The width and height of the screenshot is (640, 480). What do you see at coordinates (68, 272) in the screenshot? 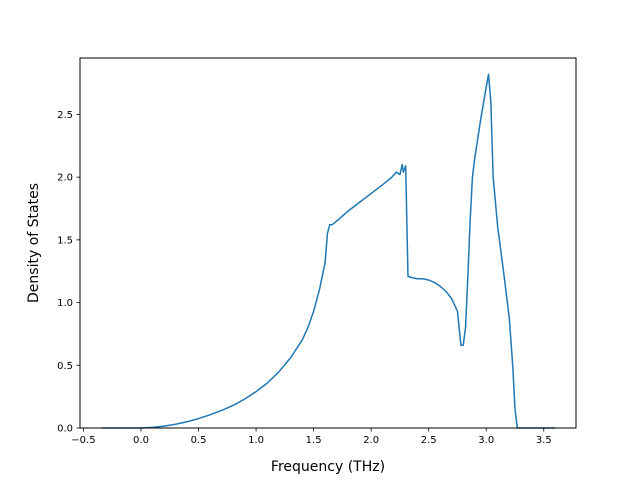
I see `y-axis: 0.0 0.5 1.0 1.5 2.0 2.5` at bounding box center [68, 272].